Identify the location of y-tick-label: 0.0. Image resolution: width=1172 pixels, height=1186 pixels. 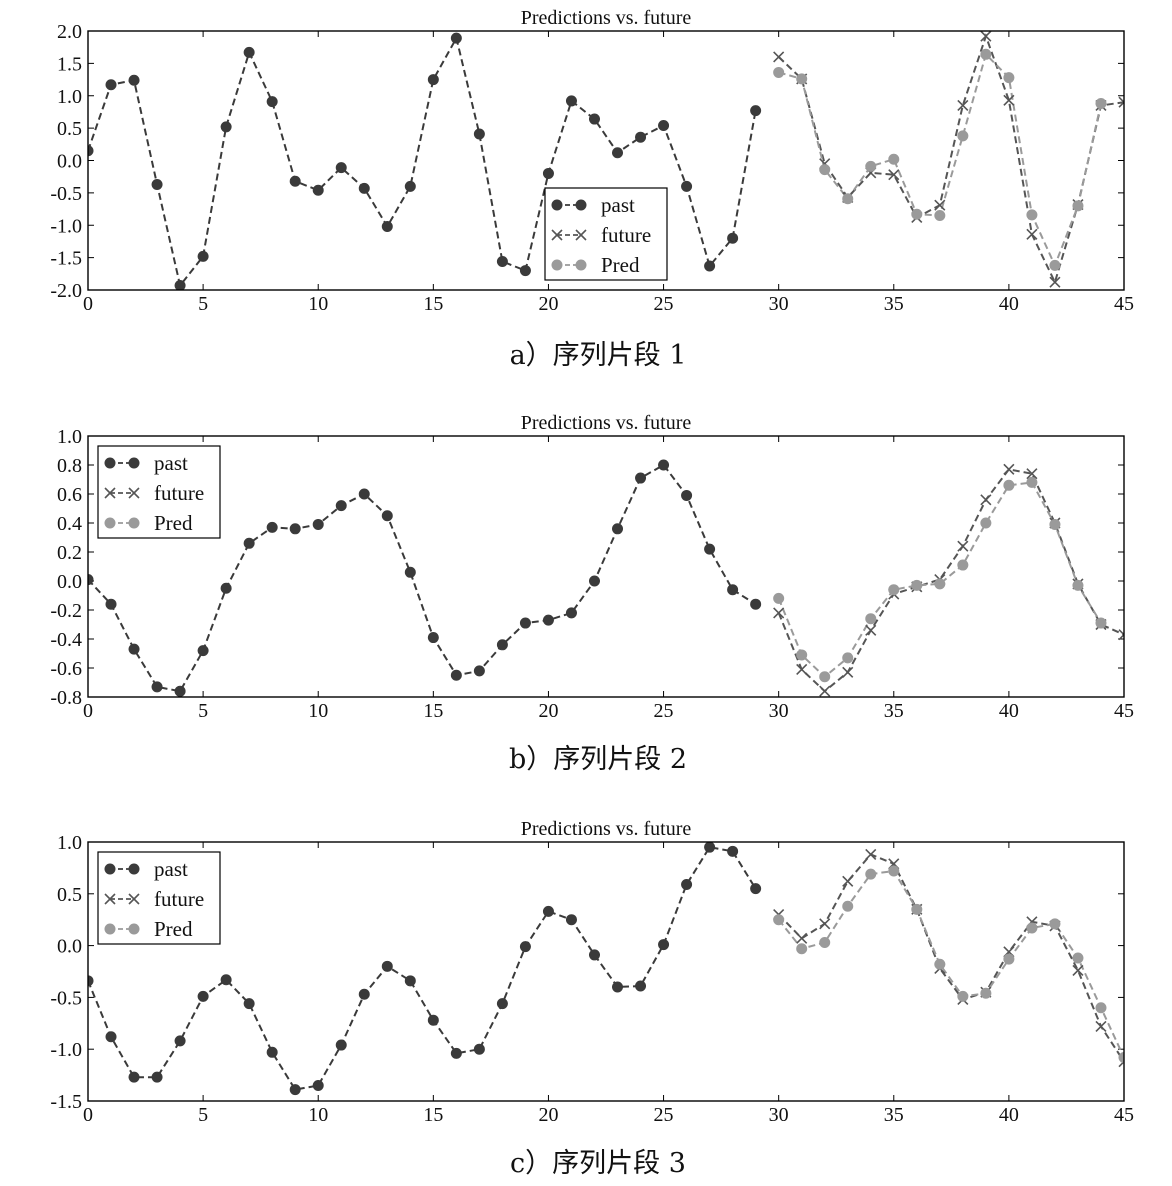
(69, 947).